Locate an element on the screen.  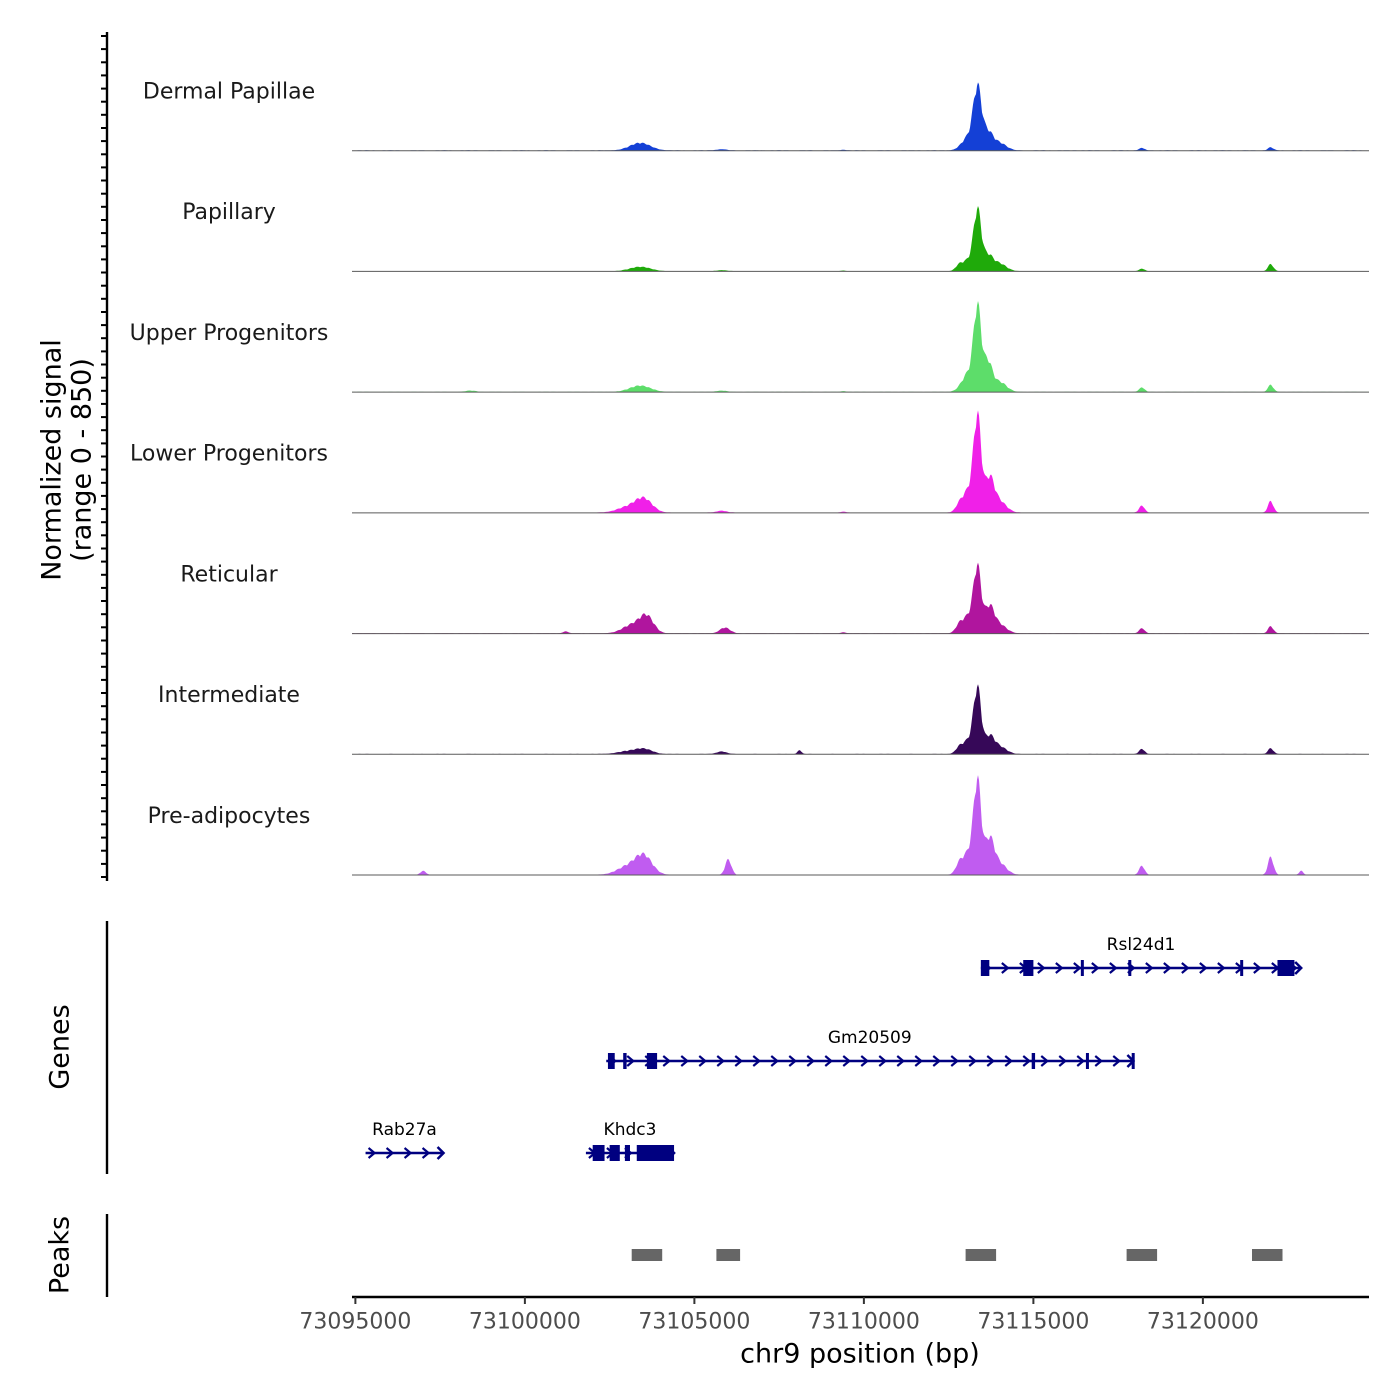
track-upper-progenitors is located at coordinates (860, 347).